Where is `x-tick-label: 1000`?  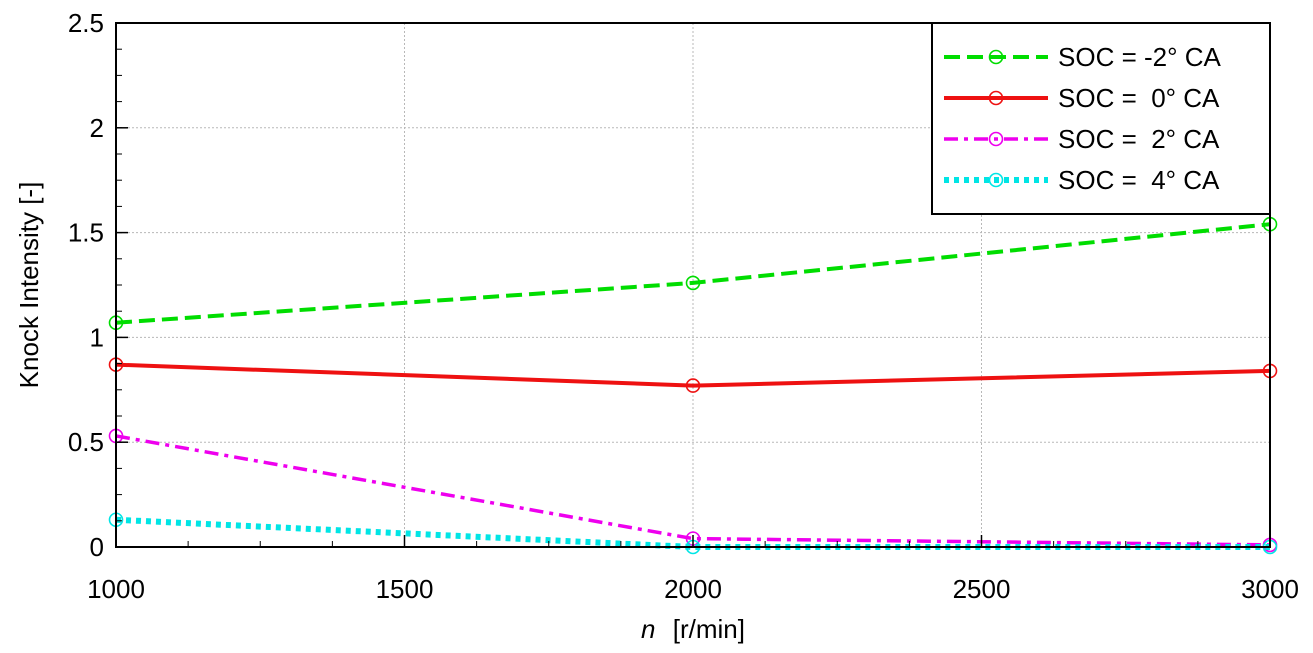
x-tick-label: 1000 is located at coordinates (116, 589).